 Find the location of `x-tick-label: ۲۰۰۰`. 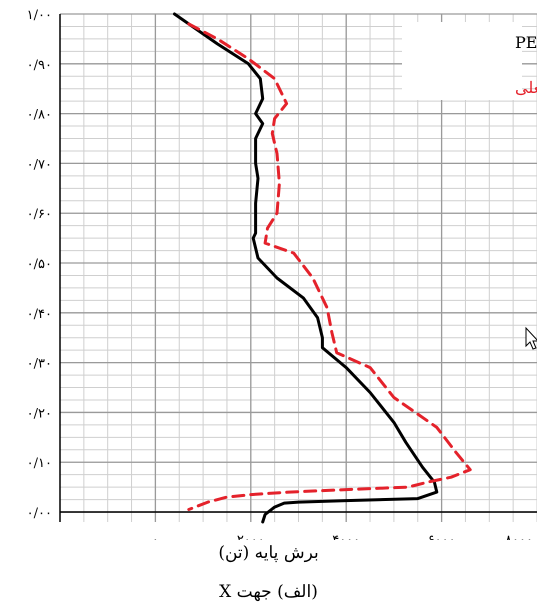

x-tick-label: ۲۰۰۰ is located at coordinates (251, 536).